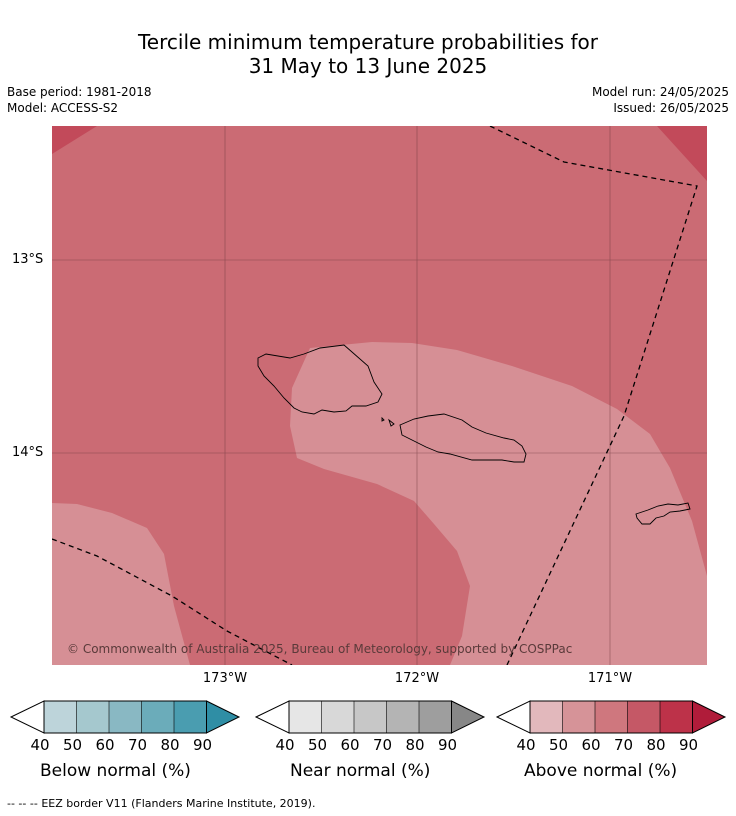  I want to click on legend-near-dividers, so click(370, 717).